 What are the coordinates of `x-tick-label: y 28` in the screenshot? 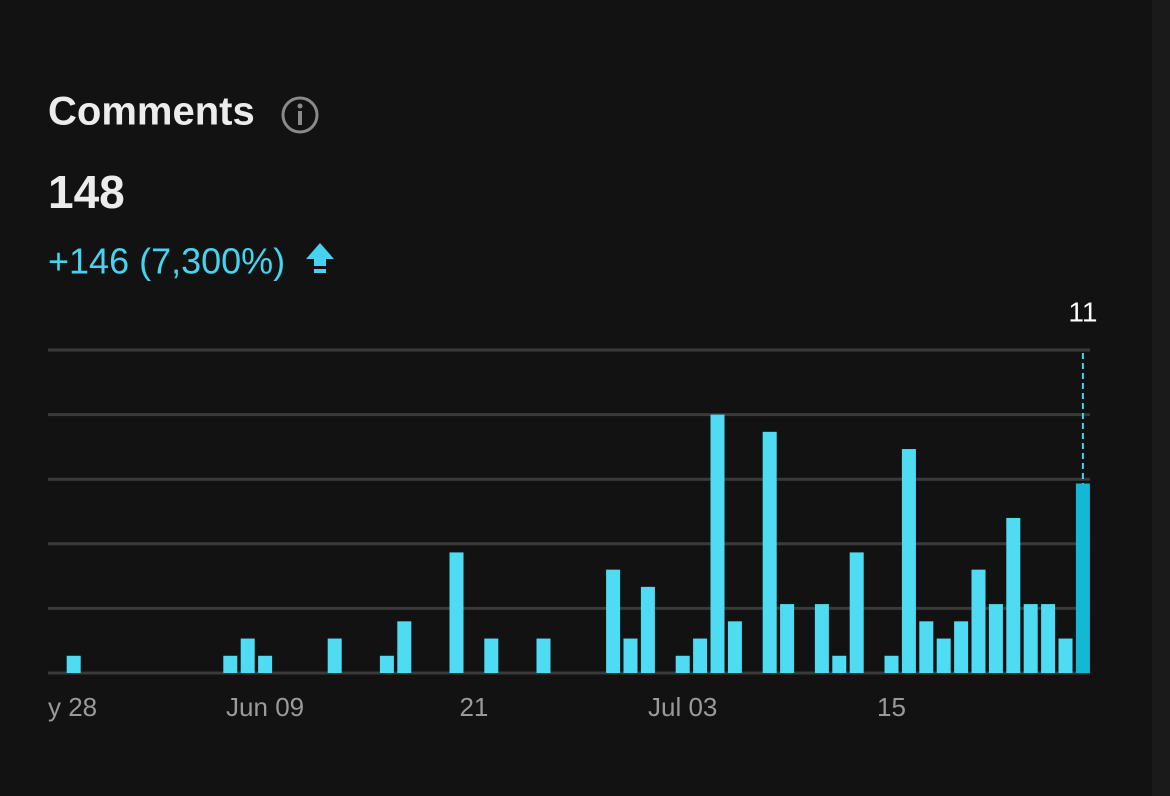 It's located at (72, 707).